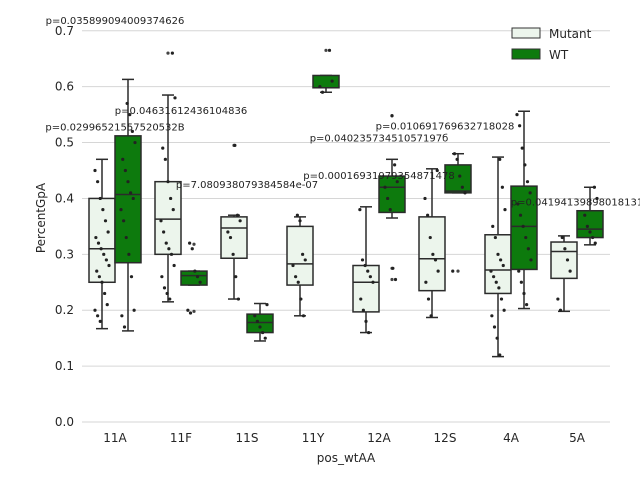 The image size is (640, 480). Describe the element at coordinates (247, 438) in the screenshot. I see `x-tick-label: 11S` at that location.